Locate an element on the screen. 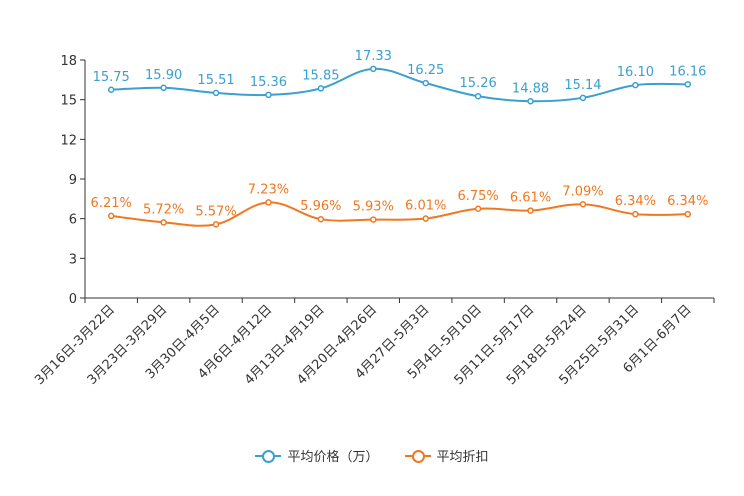 This screenshot has width=744, height=496. data-label-avg-price: 14.88 is located at coordinates (530, 88).